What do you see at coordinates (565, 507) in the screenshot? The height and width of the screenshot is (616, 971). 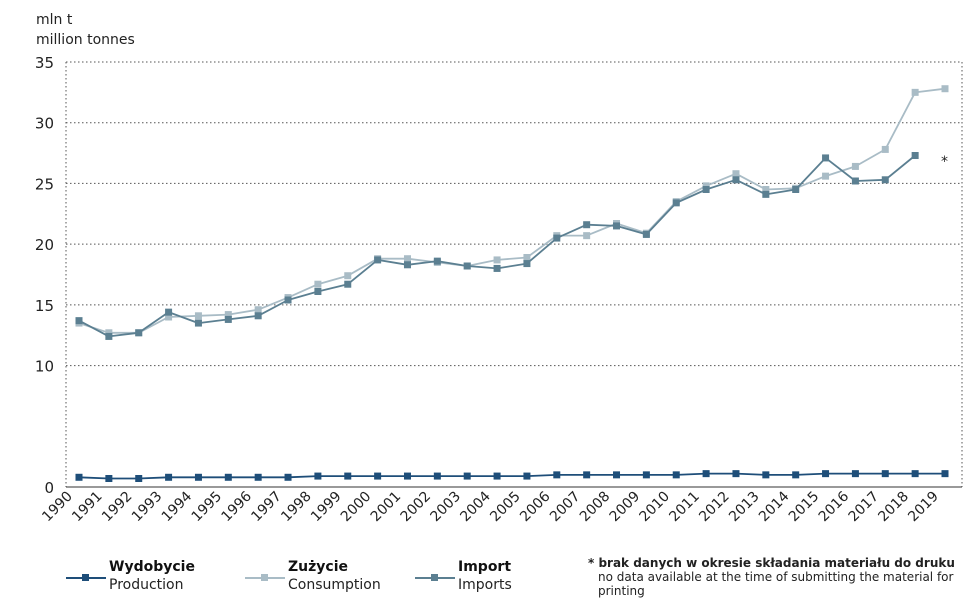 I see `x-tick-label: 2007` at bounding box center [565, 507].